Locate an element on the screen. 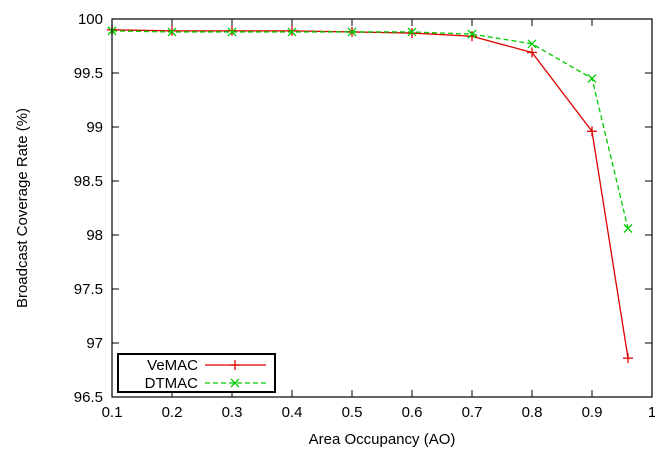 The height and width of the screenshot is (450, 655). x-tick-label: 1 is located at coordinates (651, 412).